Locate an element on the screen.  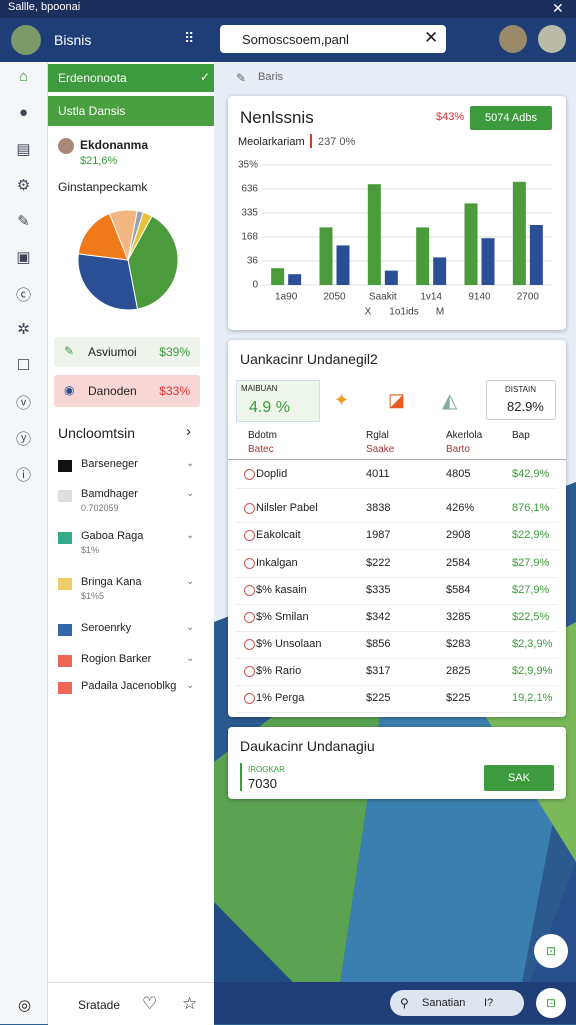
window-title: Sallle, bpoonai is located at coordinates (44, 7).